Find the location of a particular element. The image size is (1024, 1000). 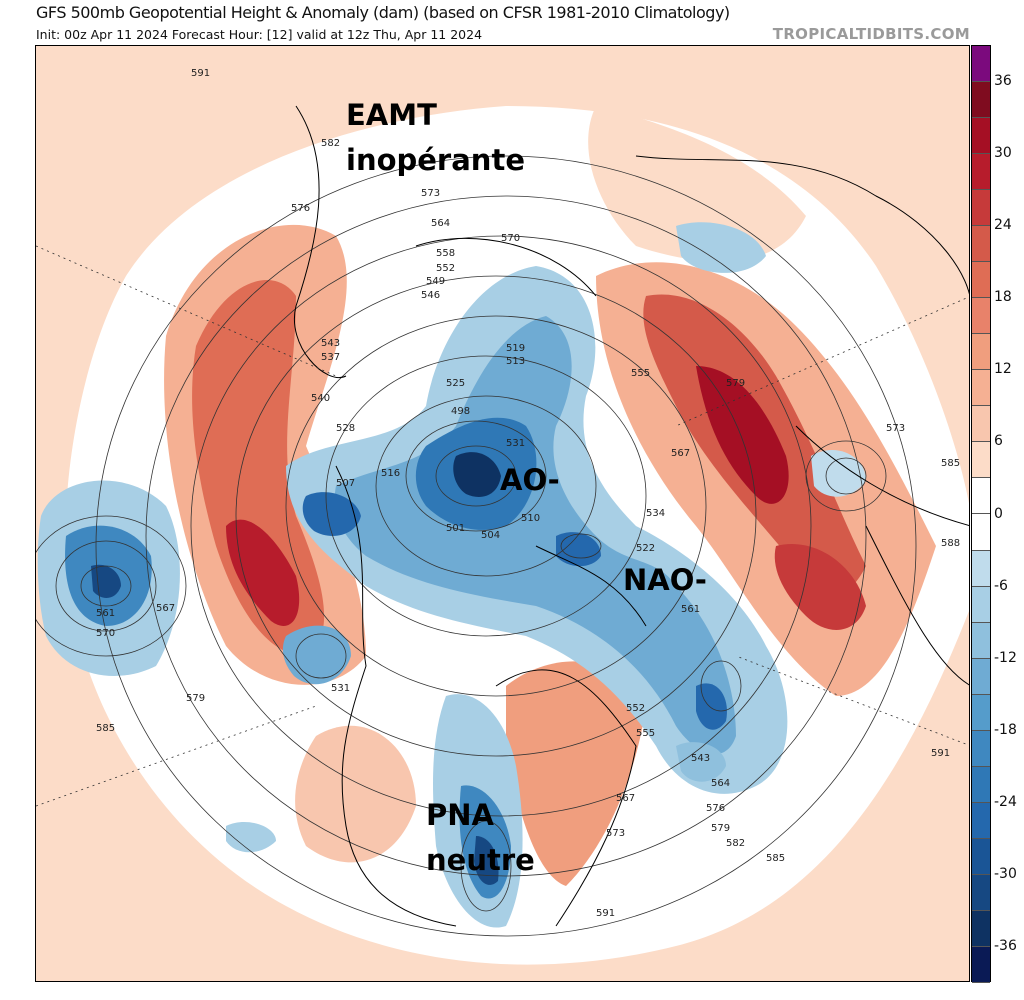

annotation-pna: PNA is located at coordinates (460, 815).